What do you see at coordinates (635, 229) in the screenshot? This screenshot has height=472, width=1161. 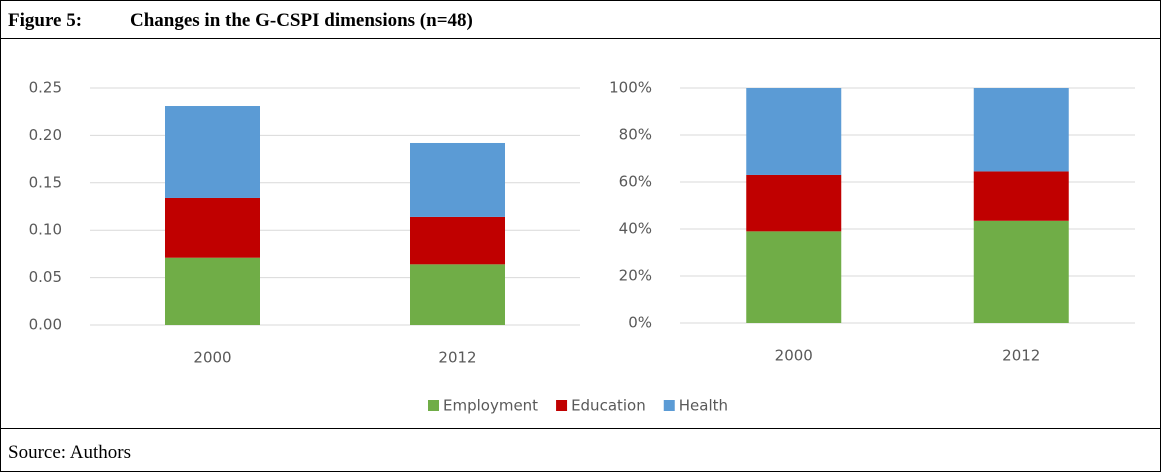 I see `y-tick-label: 40%` at bounding box center [635, 229].